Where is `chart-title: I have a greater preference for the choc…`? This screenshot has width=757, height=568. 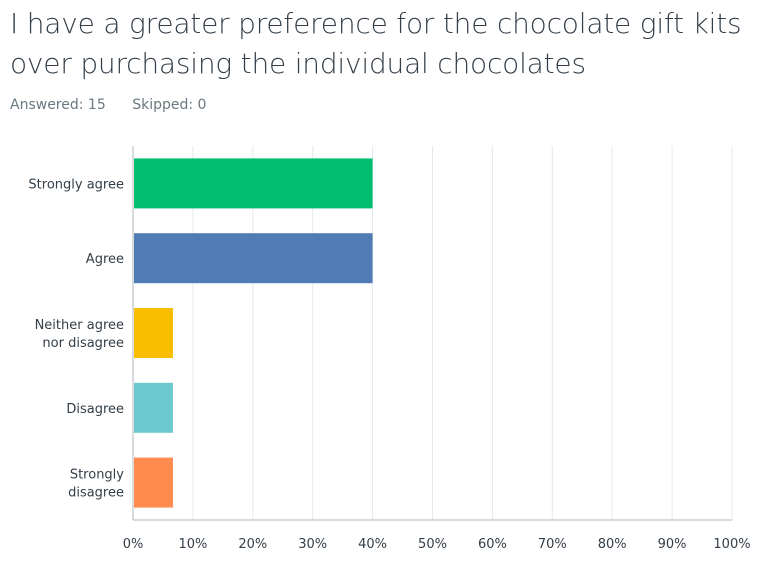 chart-title: I have a greater preference for the choc… is located at coordinates (376, 43).